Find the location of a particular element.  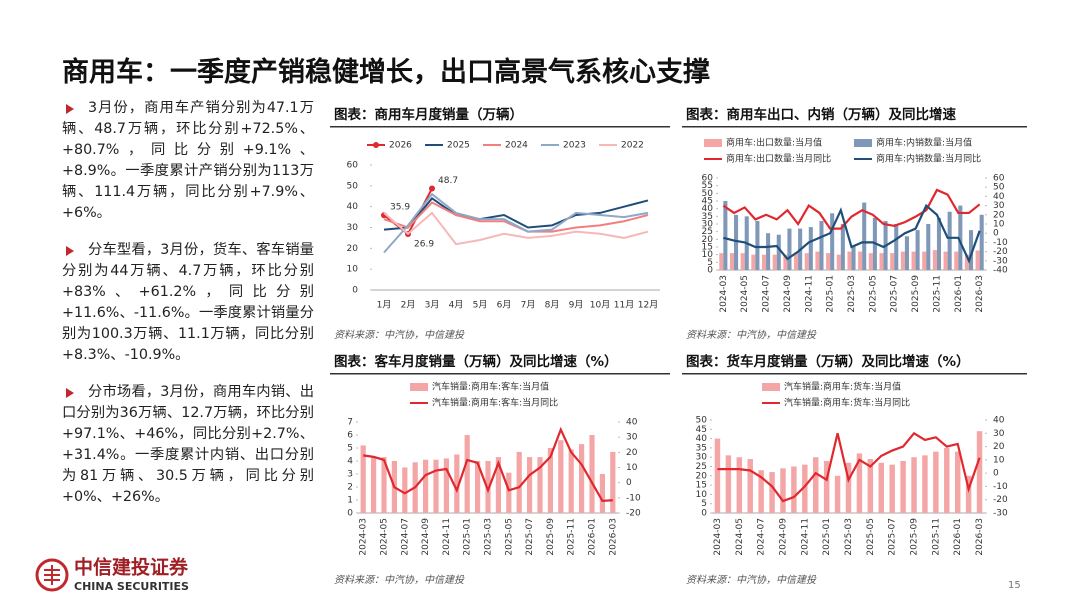

y2-tick-label: 0 is located at coordinates (629, 483).